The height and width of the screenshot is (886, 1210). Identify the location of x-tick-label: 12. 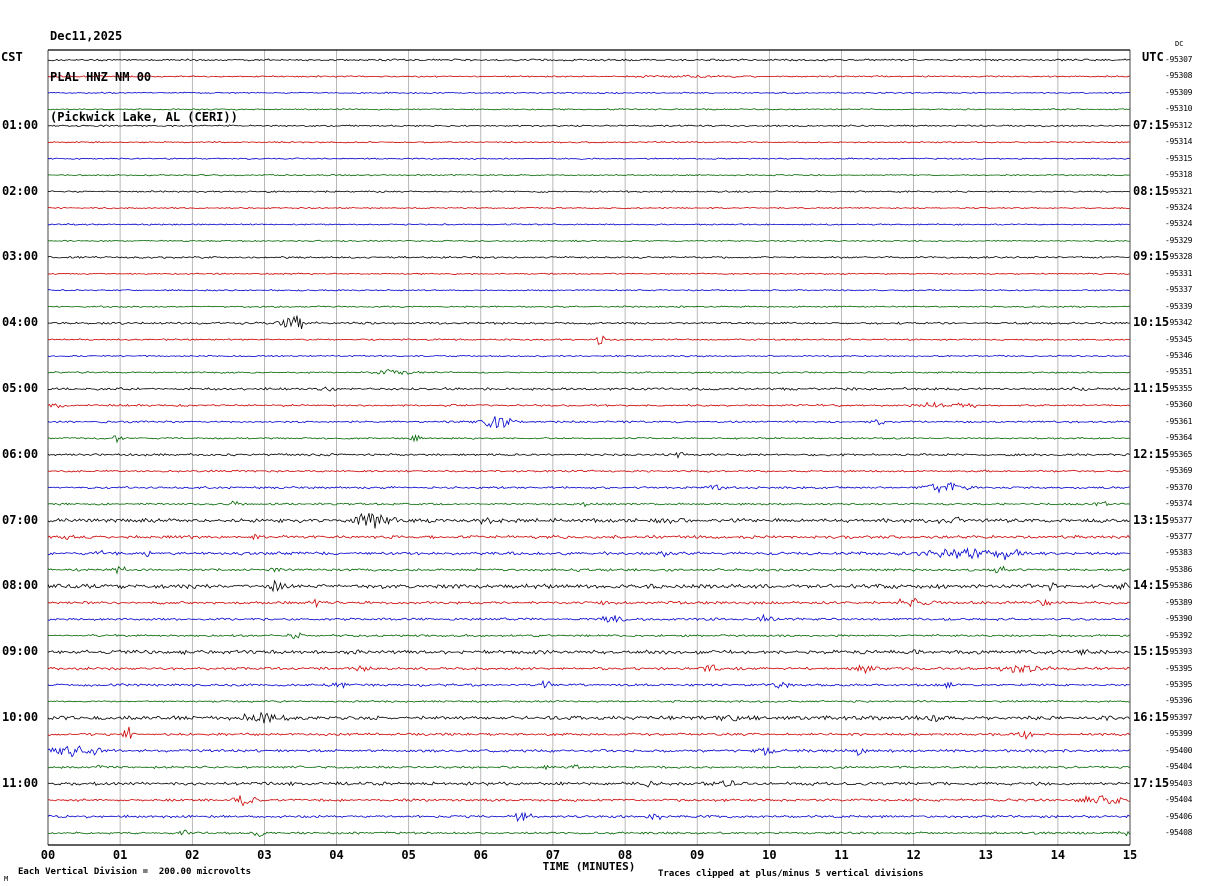
(913, 855).